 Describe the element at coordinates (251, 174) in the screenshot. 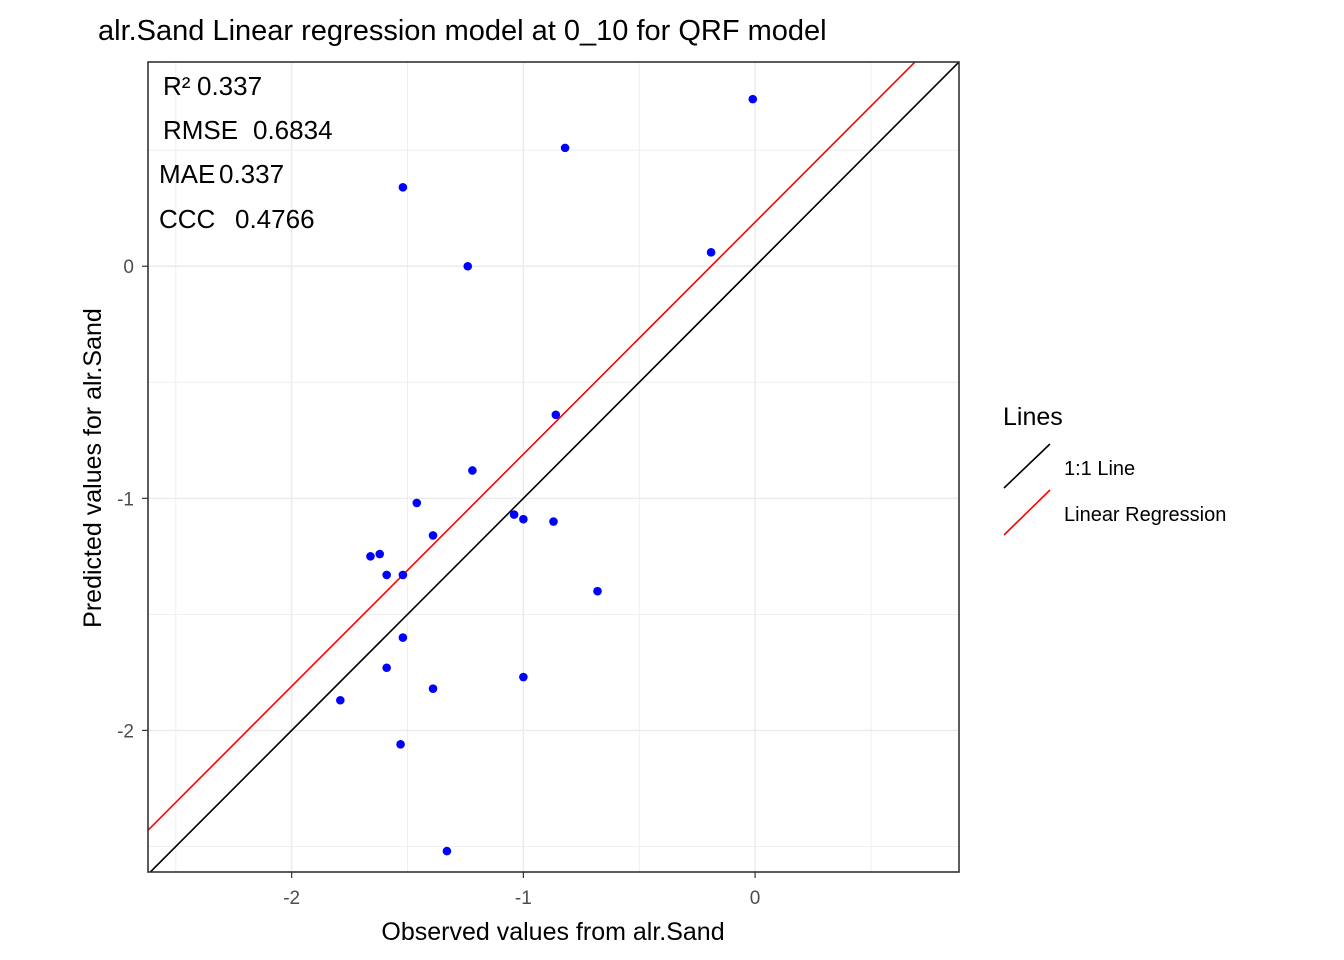

I see `mae-value: 0.337` at that location.